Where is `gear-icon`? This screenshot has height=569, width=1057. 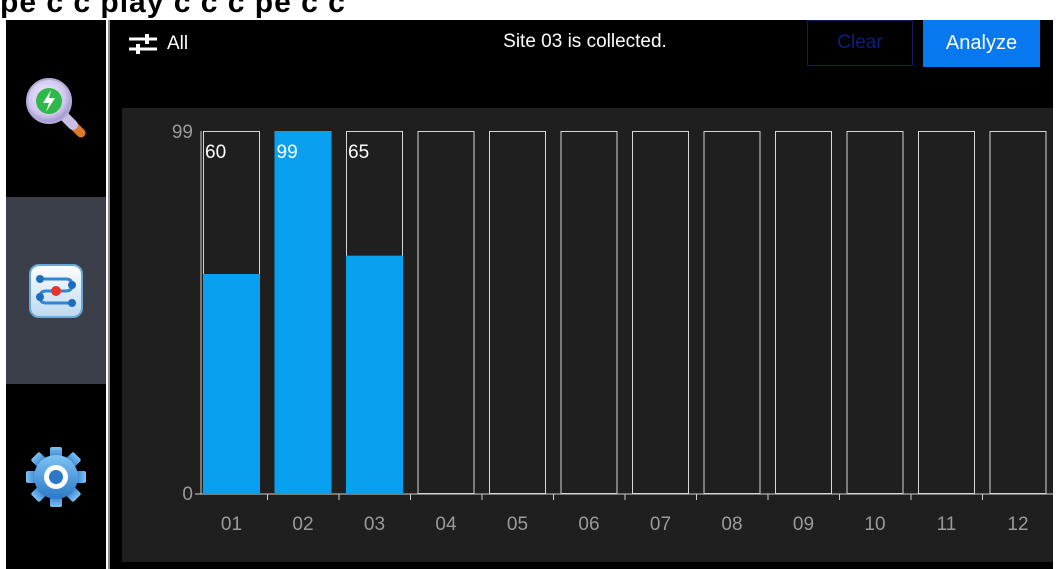 gear-icon is located at coordinates (56, 477).